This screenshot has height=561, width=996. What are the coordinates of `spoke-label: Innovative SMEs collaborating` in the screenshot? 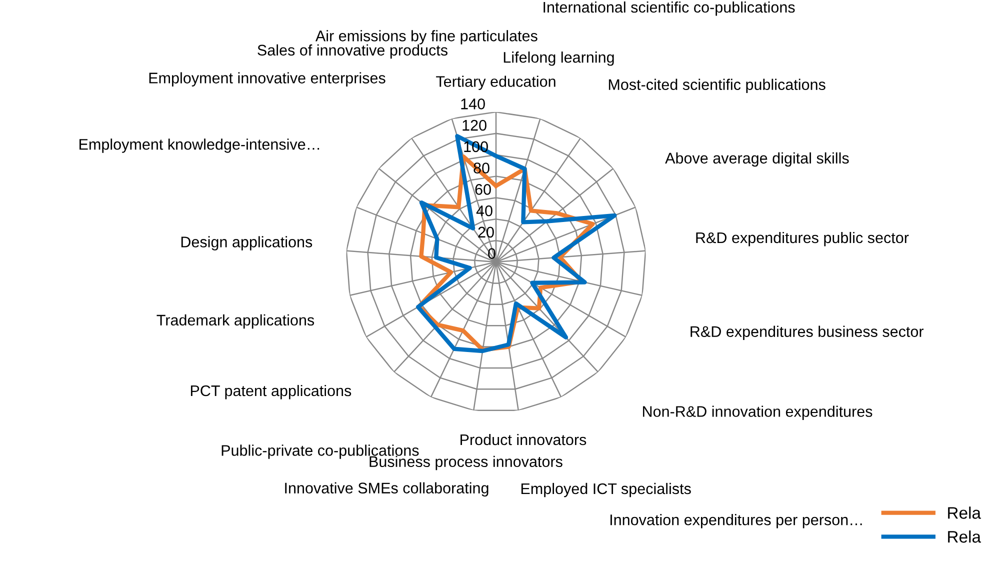 It's located at (386, 489).